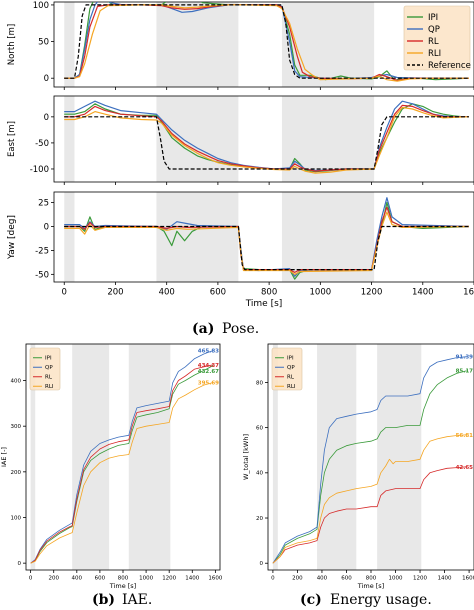 The width and height of the screenshot is (474, 610). Describe the element at coordinates (16, 381) in the screenshot. I see `y-tick-label: 400` at that location.